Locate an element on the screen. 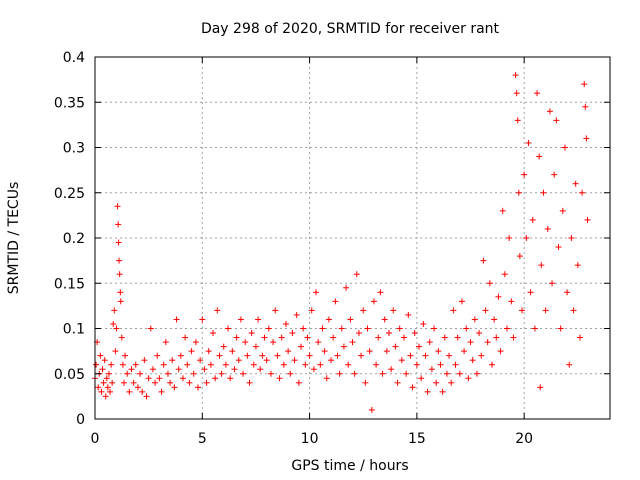 The image size is (640, 480). y-axis-label: SRMTID / TECUs is located at coordinates (14, 238).